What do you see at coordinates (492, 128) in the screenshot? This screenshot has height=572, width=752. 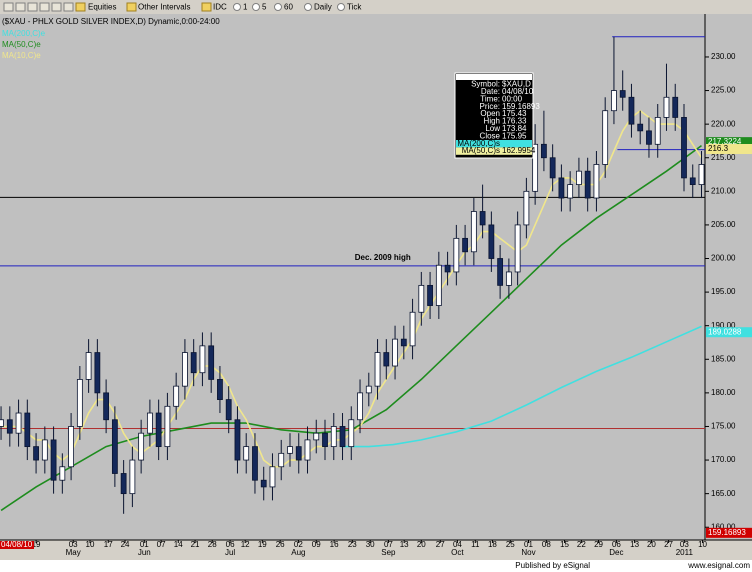 I see `data-window-label: Low` at bounding box center [492, 128].